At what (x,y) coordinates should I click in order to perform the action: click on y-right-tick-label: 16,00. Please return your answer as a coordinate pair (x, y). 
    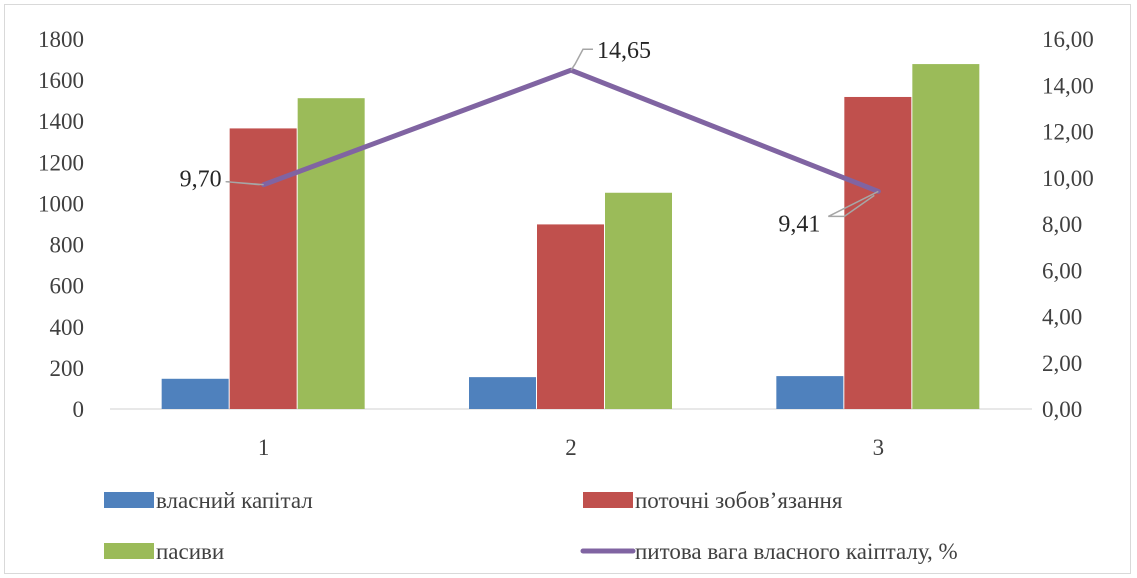
    Looking at the image, I should click on (1068, 39).